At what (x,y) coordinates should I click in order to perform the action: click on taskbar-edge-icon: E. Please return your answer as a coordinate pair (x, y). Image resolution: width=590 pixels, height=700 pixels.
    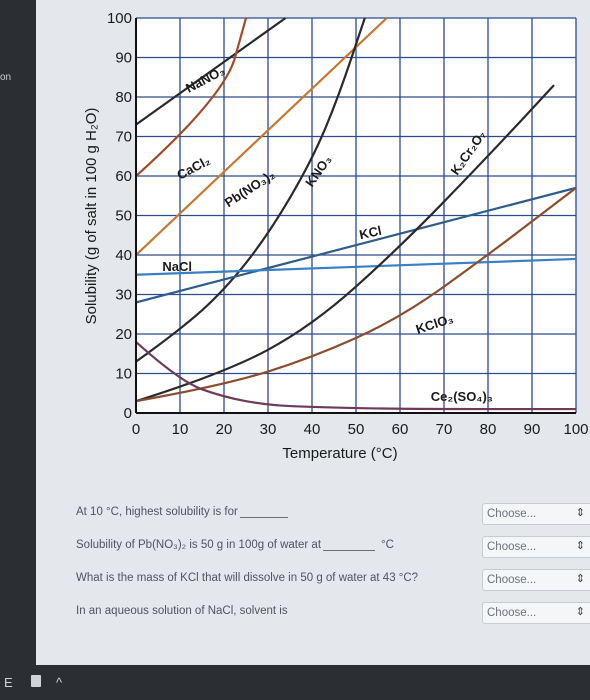
    Looking at the image, I should click on (8, 682).